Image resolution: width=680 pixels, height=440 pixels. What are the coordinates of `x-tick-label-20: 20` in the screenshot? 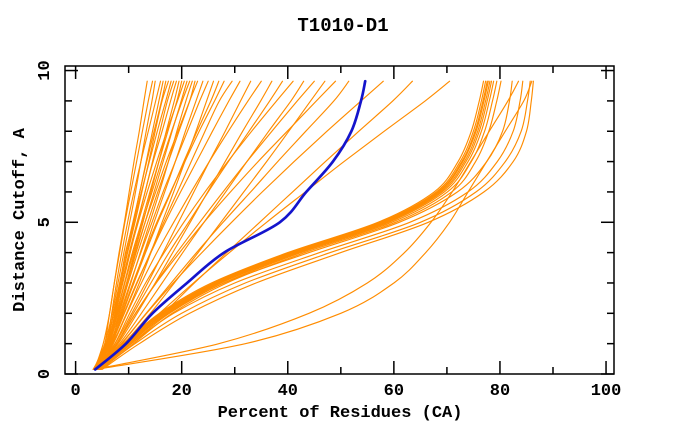 It's located at (181, 391).